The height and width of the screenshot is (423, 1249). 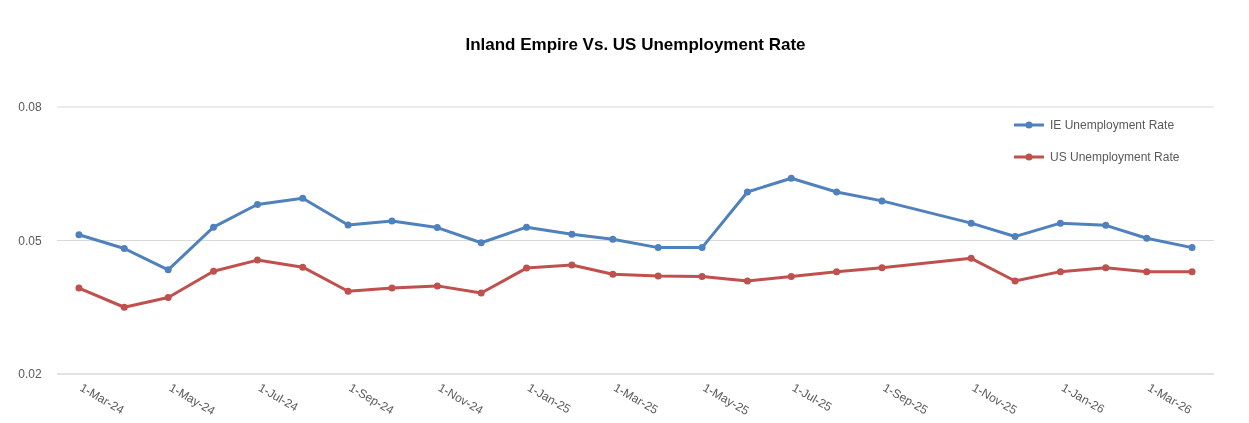 What do you see at coordinates (1115, 157) in the screenshot?
I see `legend-label: US Unemployment Rate` at bounding box center [1115, 157].